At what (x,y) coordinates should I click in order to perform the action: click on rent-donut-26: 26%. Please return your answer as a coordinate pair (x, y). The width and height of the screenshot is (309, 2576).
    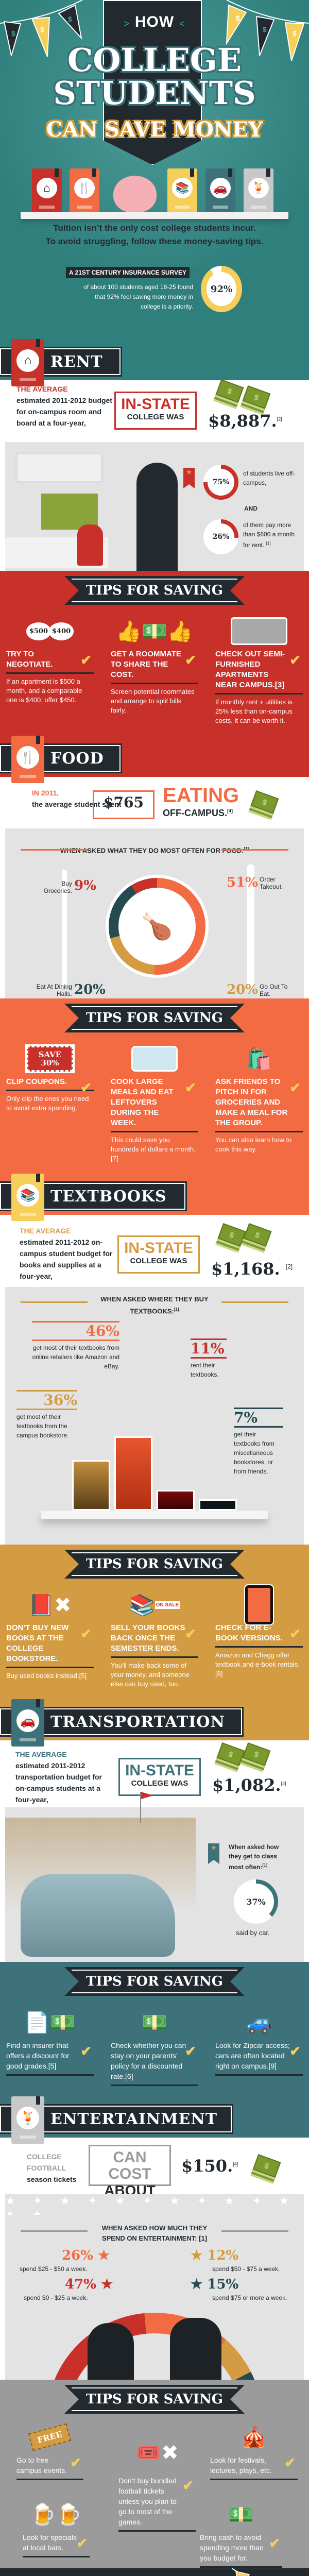
    Looking at the image, I should click on (220, 536).